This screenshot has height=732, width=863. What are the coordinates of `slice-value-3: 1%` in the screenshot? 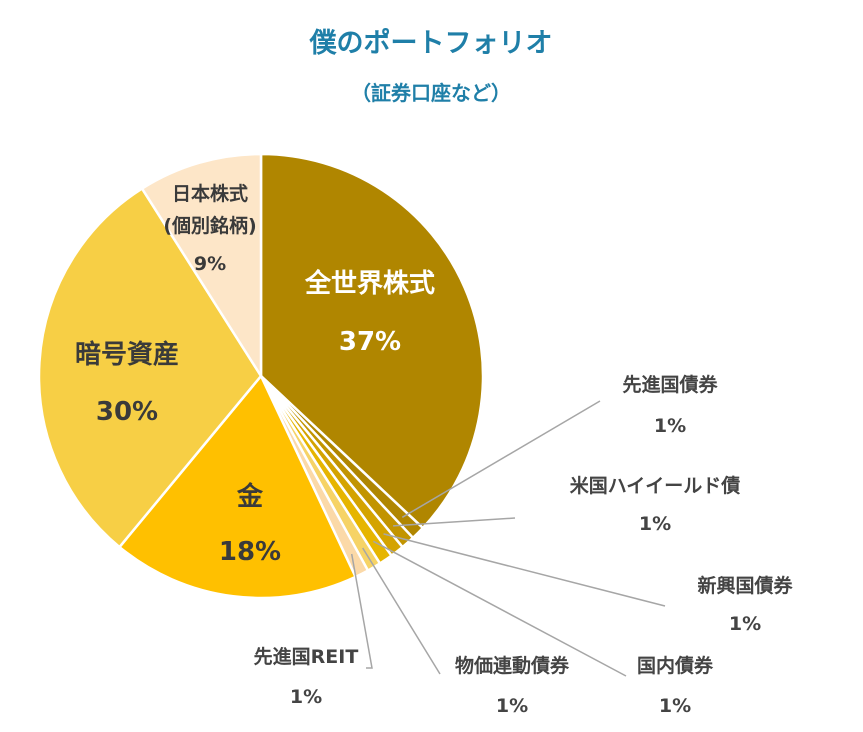 It's located at (655, 524).